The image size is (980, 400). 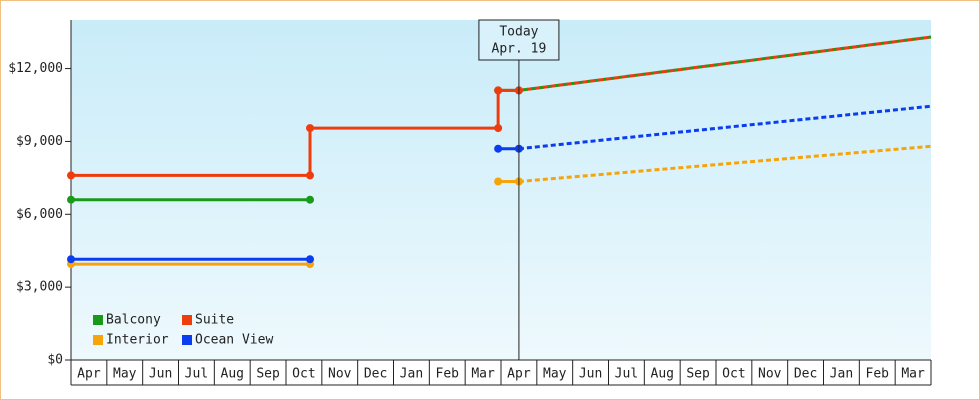 What do you see at coordinates (518, 32) in the screenshot?
I see `annotation-text: Today` at bounding box center [518, 32].